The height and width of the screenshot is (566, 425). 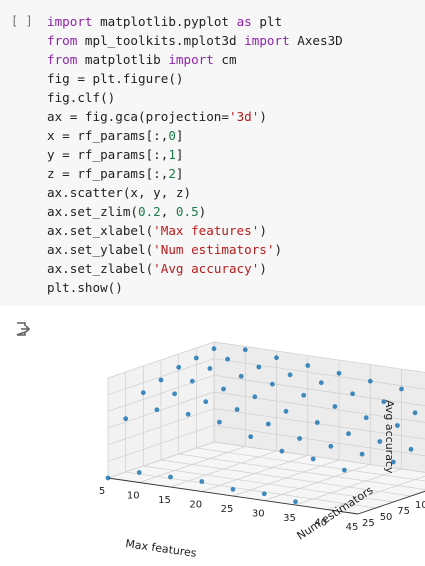 I want to click on code-token: ax.set_zlim(, so click(x=92, y=211).